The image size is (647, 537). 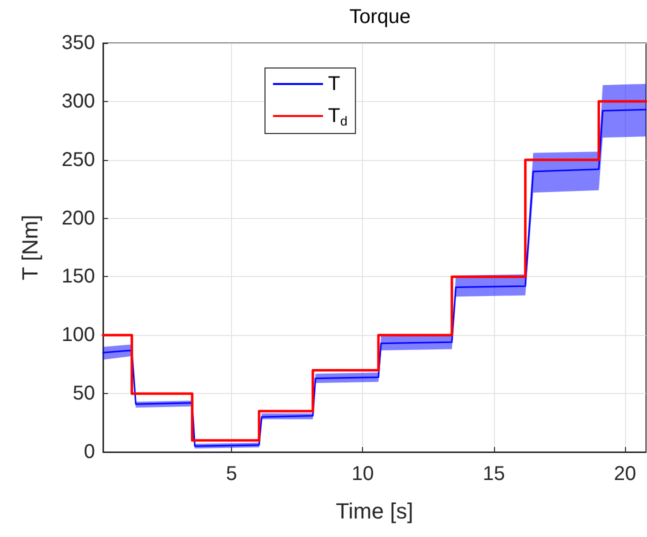 What do you see at coordinates (380, 17) in the screenshot?
I see `chart-title: Torque` at bounding box center [380, 17].